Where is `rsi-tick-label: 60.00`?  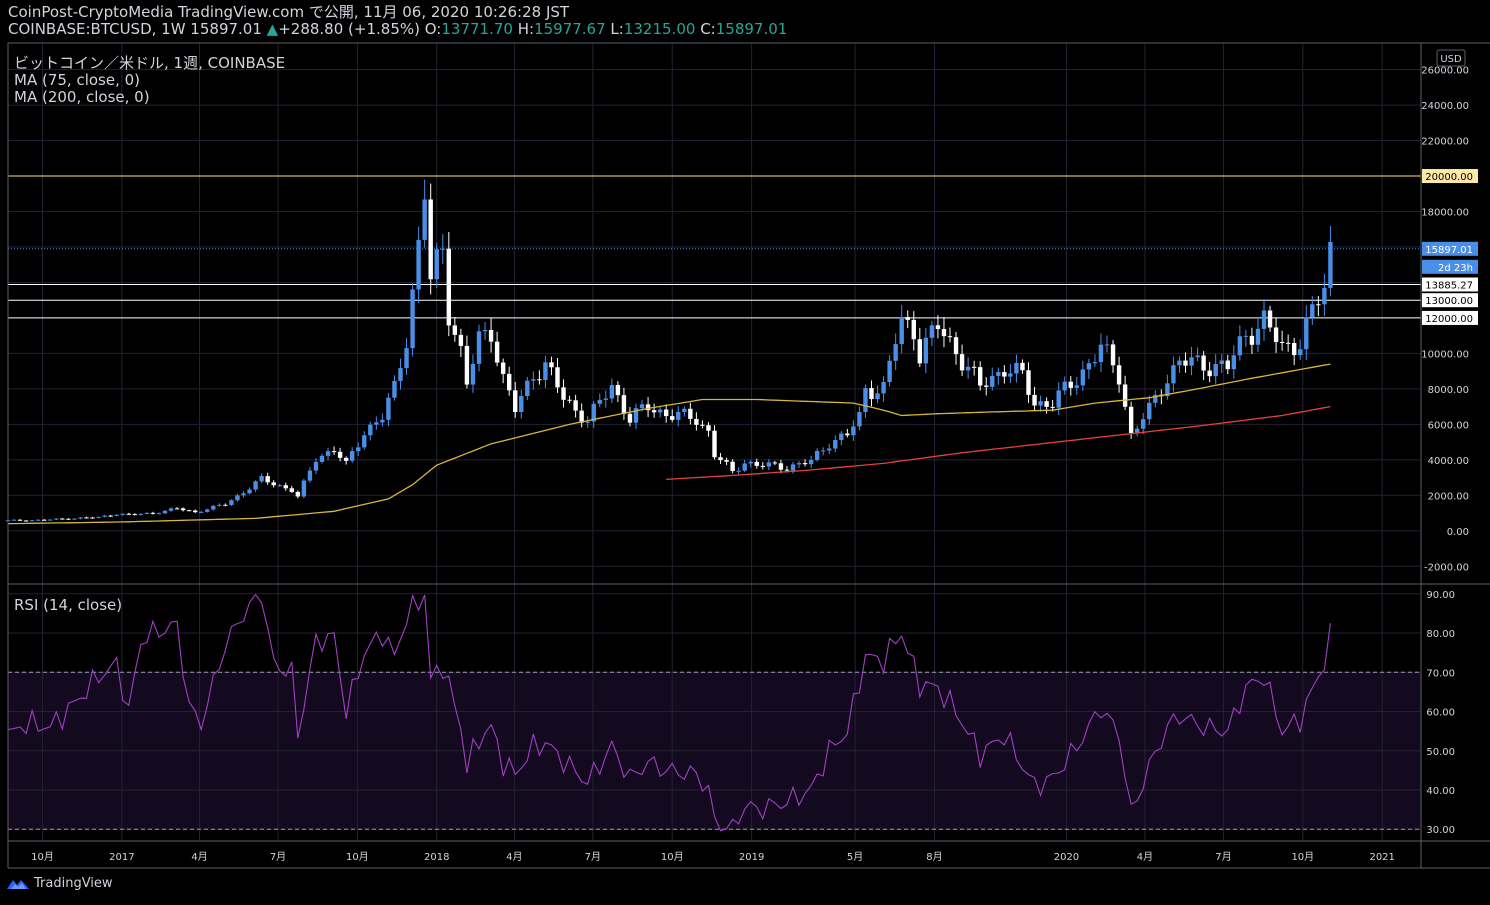
rsi-tick-label: 60.00 is located at coordinates (1440, 713).